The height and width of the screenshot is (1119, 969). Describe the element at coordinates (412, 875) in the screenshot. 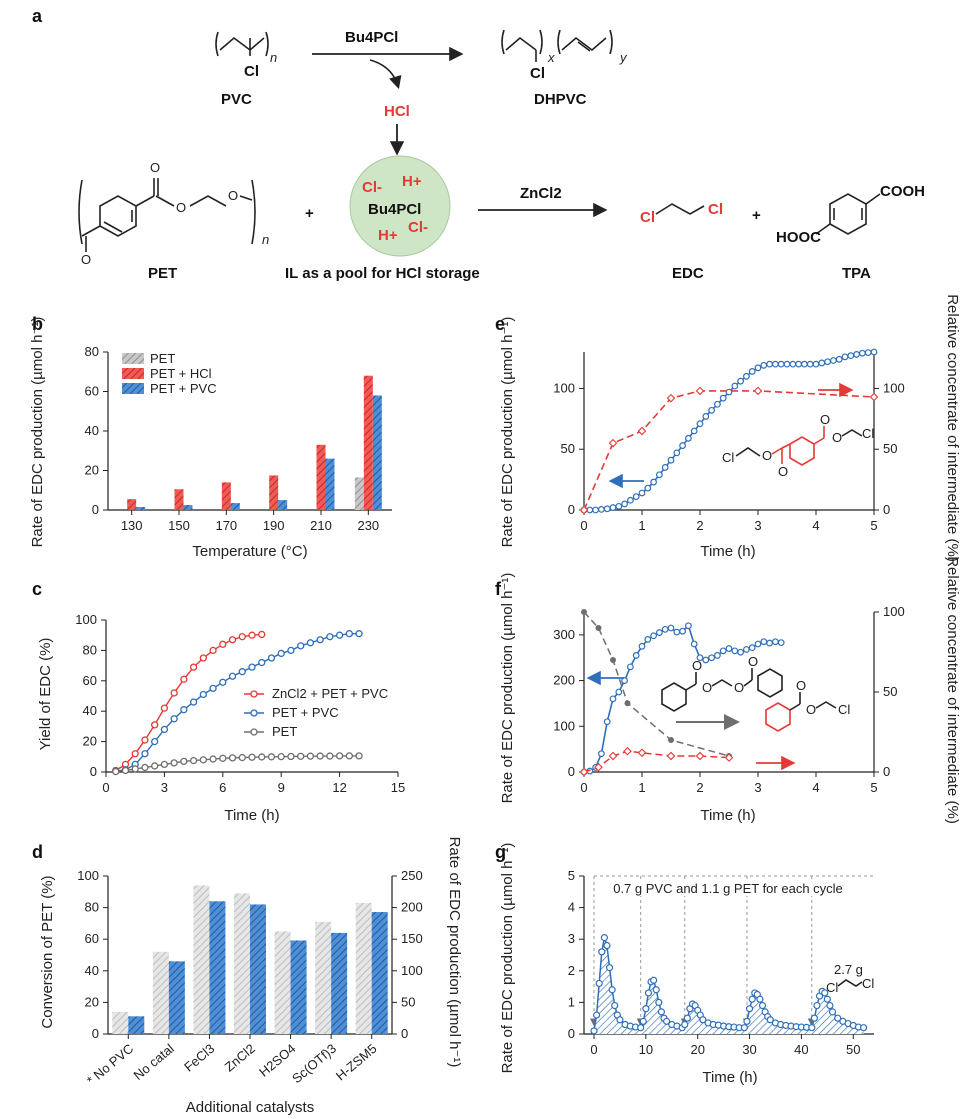

I see `y-tick-label-right: 250` at that location.